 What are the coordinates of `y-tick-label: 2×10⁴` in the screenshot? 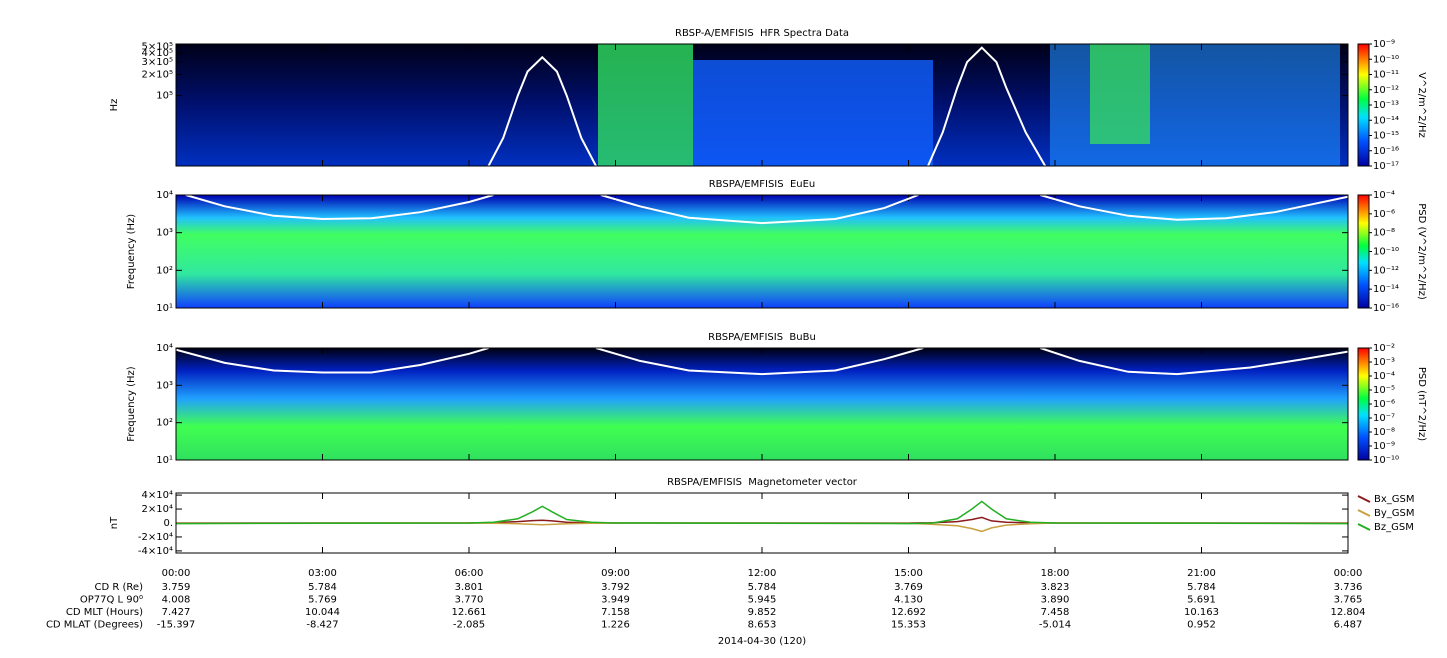 It's located at (157, 509).